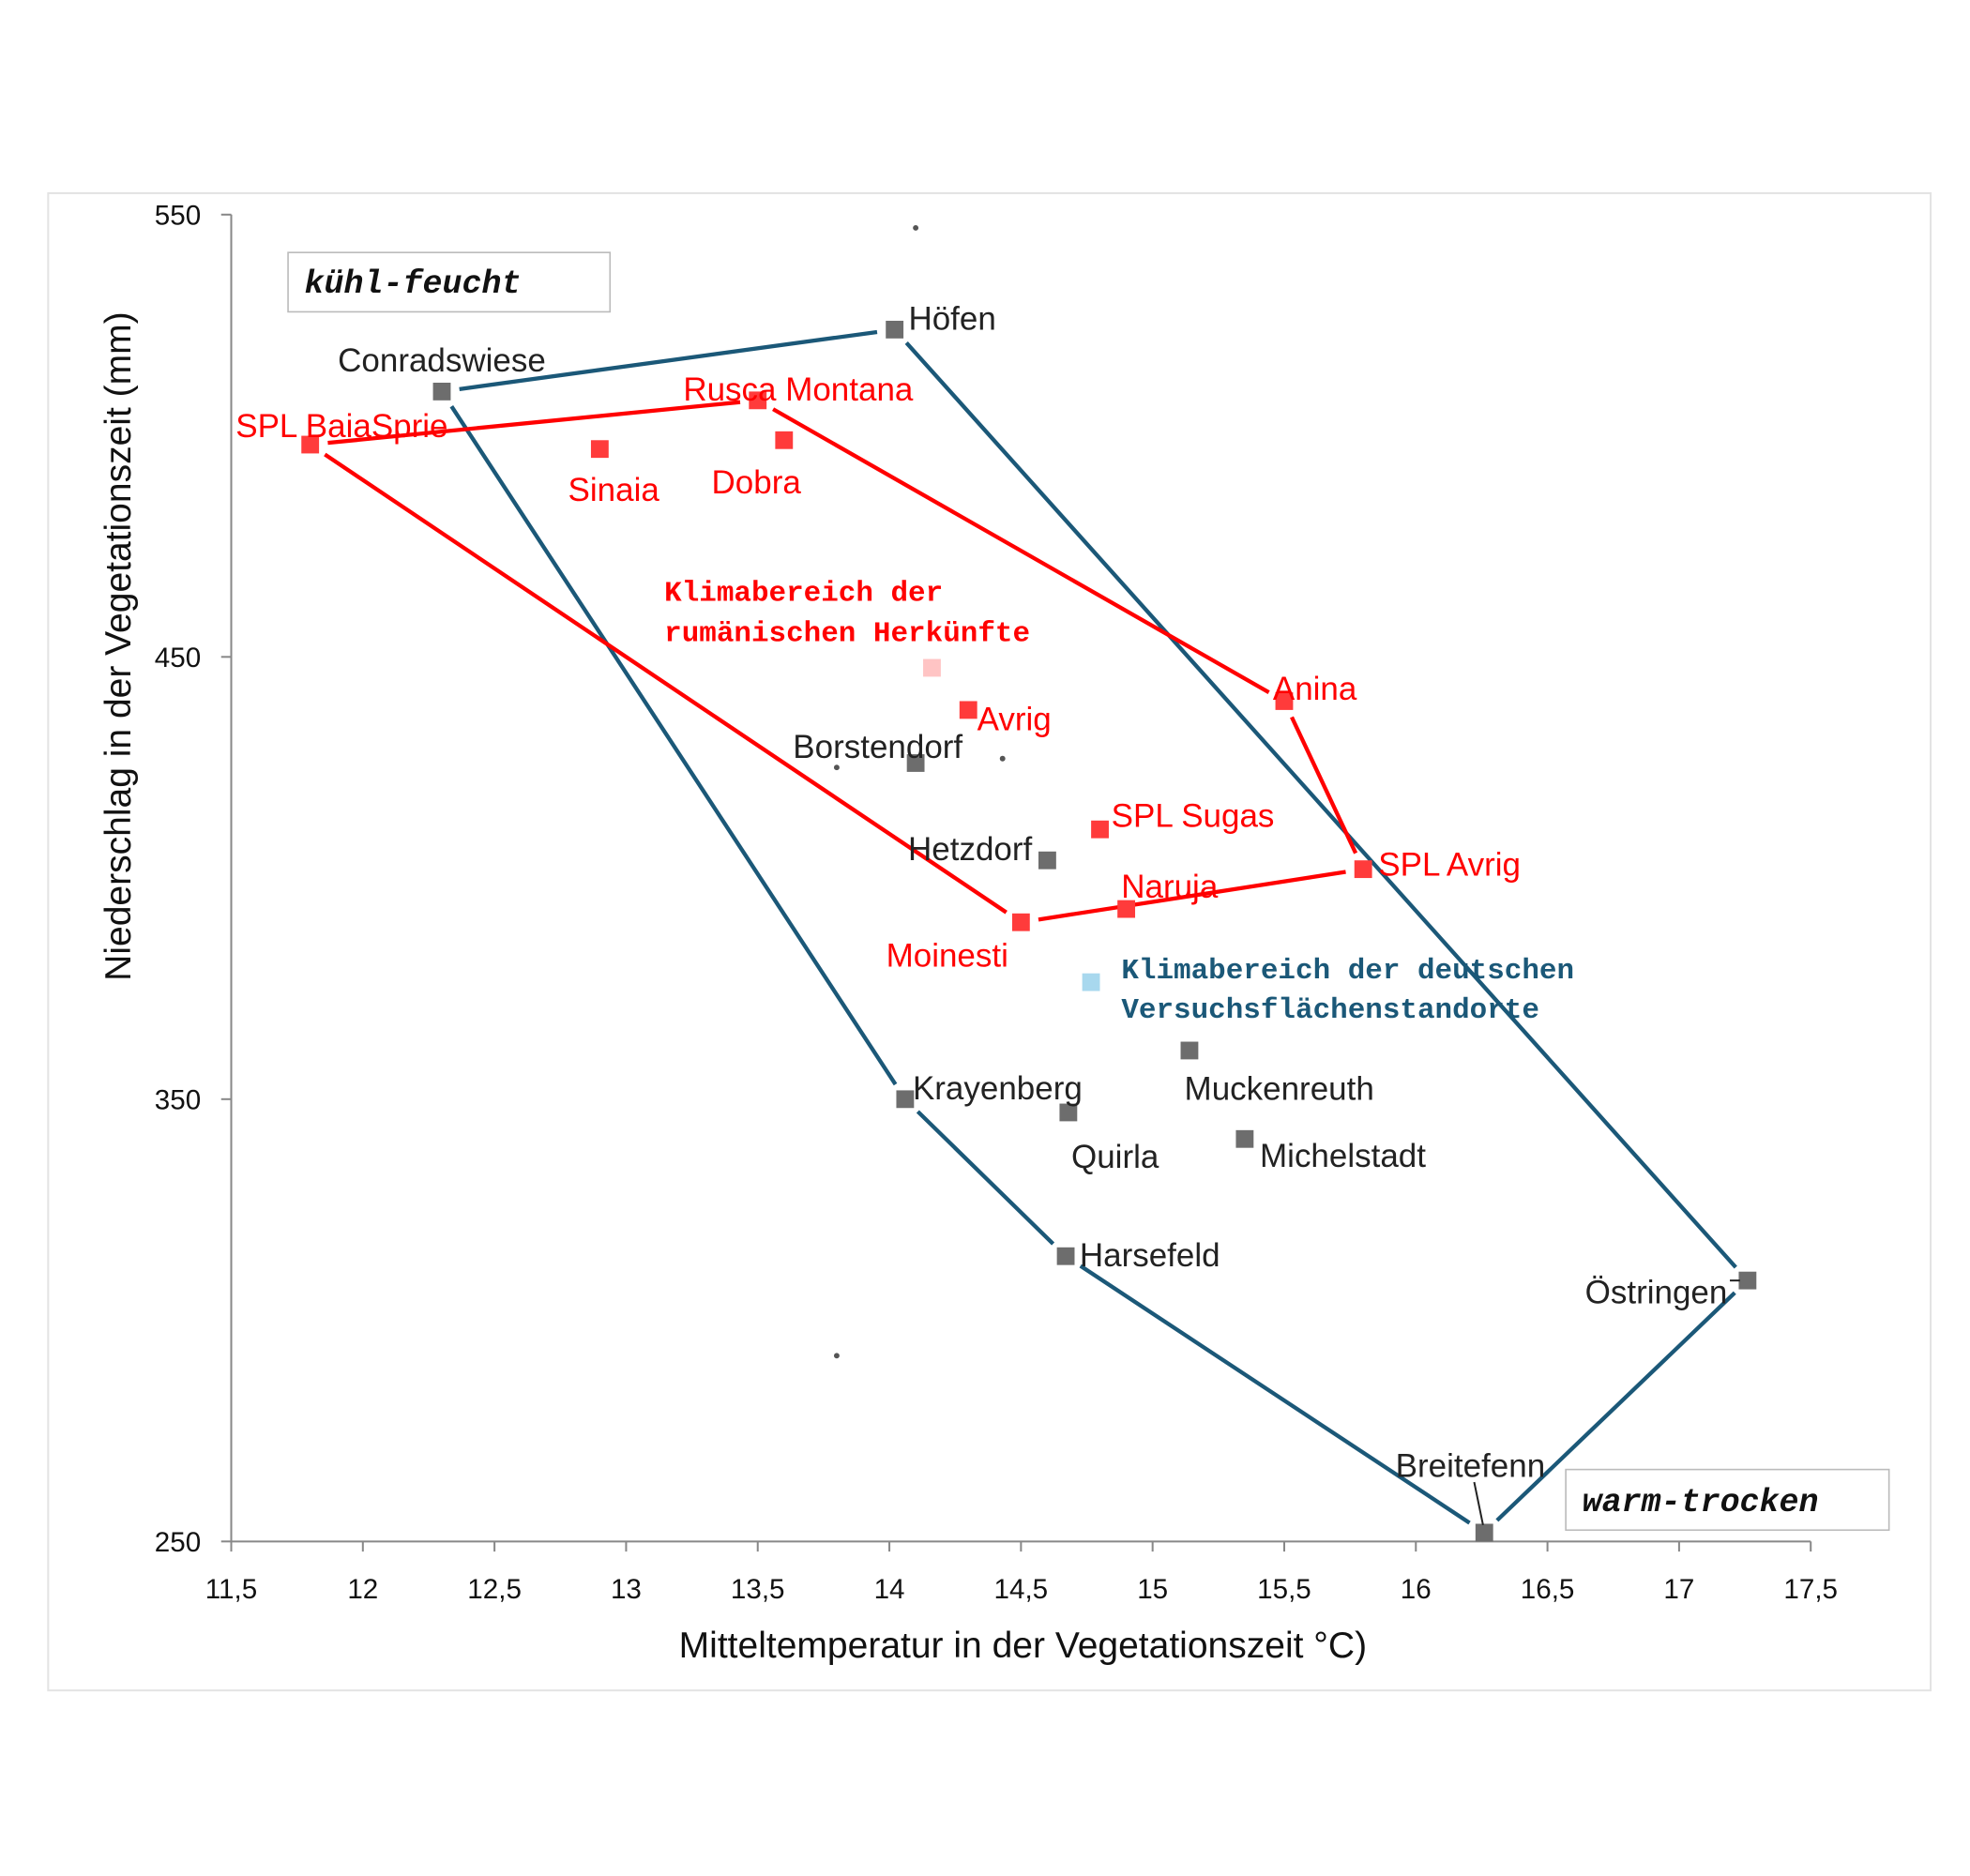 The width and height of the screenshot is (1970, 1876). What do you see at coordinates (1330, 1010) in the screenshot?
I see `german-range-annotation-line2: Versuchsflächenstandorte` at bounding box center [1330, 1010].